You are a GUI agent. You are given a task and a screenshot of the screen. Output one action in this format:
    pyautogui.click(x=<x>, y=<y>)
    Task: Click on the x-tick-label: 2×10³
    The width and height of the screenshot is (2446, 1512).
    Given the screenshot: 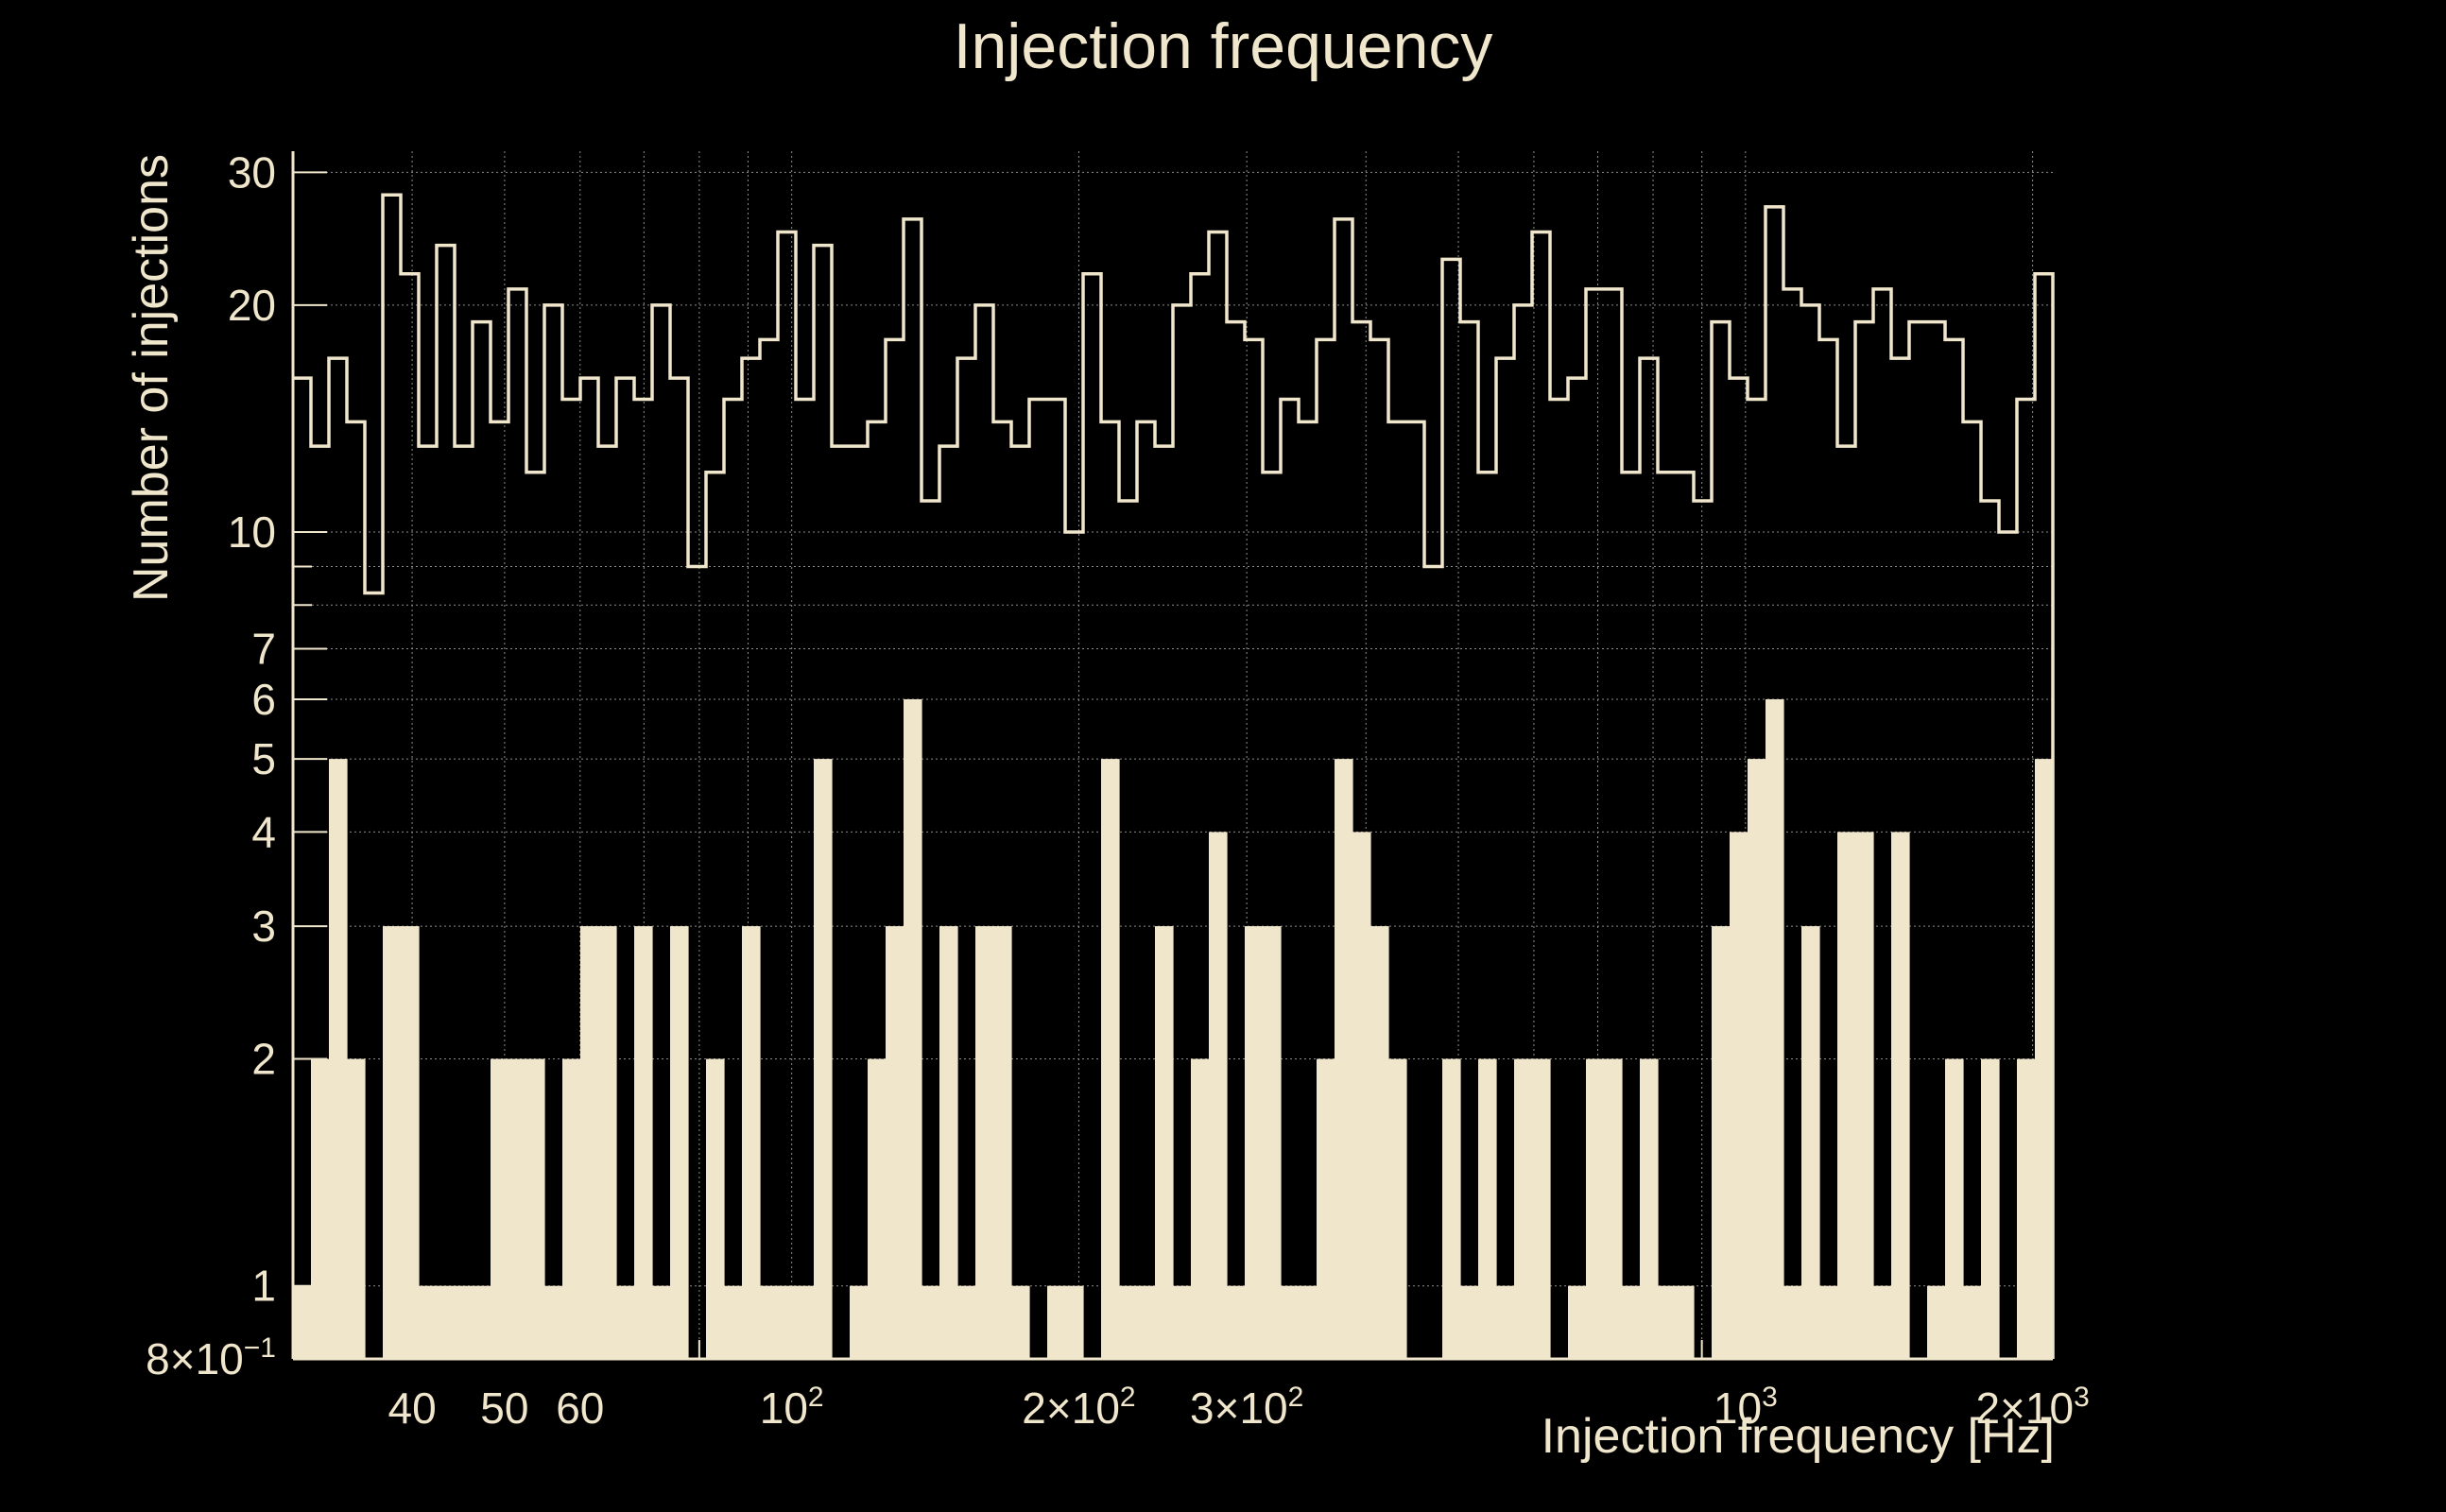 What is the action you would take?
    pyautogui.click(x=2032, y=1407)
    